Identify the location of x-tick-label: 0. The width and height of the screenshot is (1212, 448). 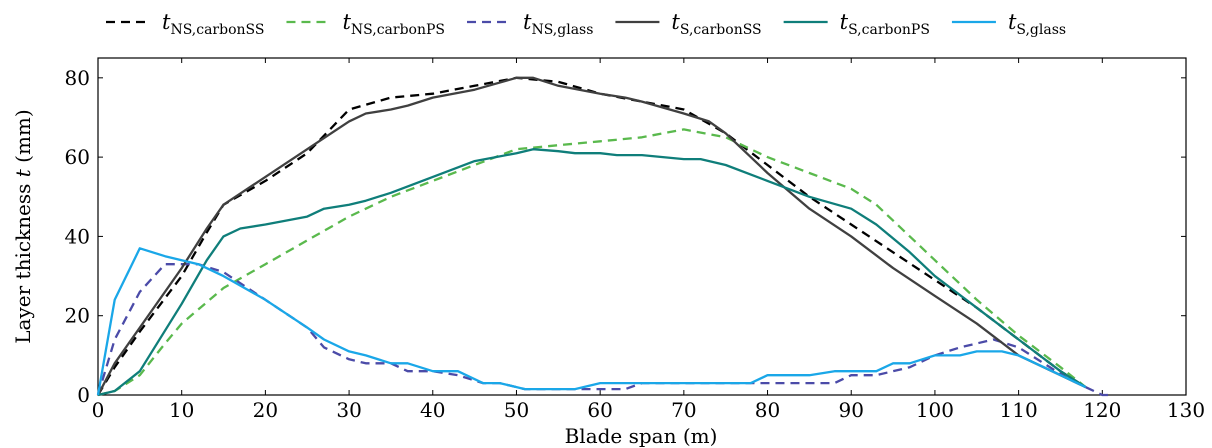
(98, 410).